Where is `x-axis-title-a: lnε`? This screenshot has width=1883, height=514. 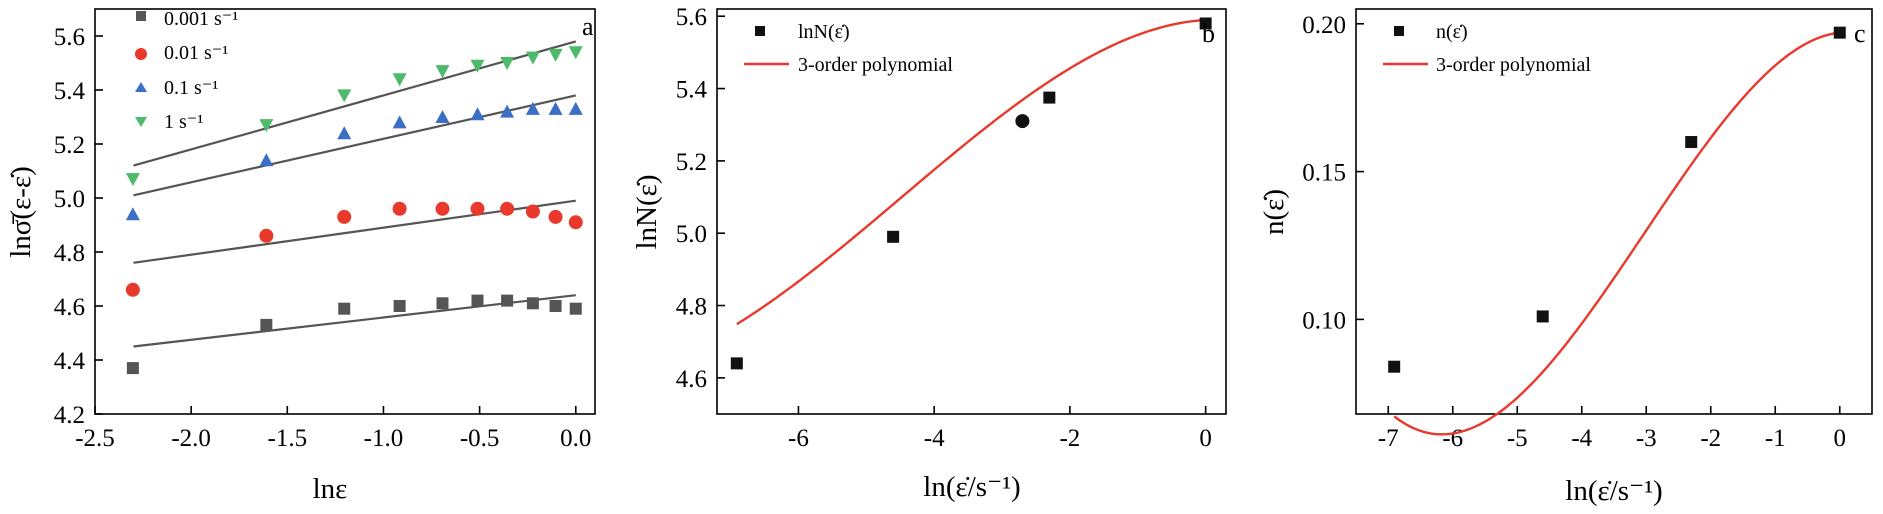
x-axis-title-a: lnε is located at coordinates (330, 489).